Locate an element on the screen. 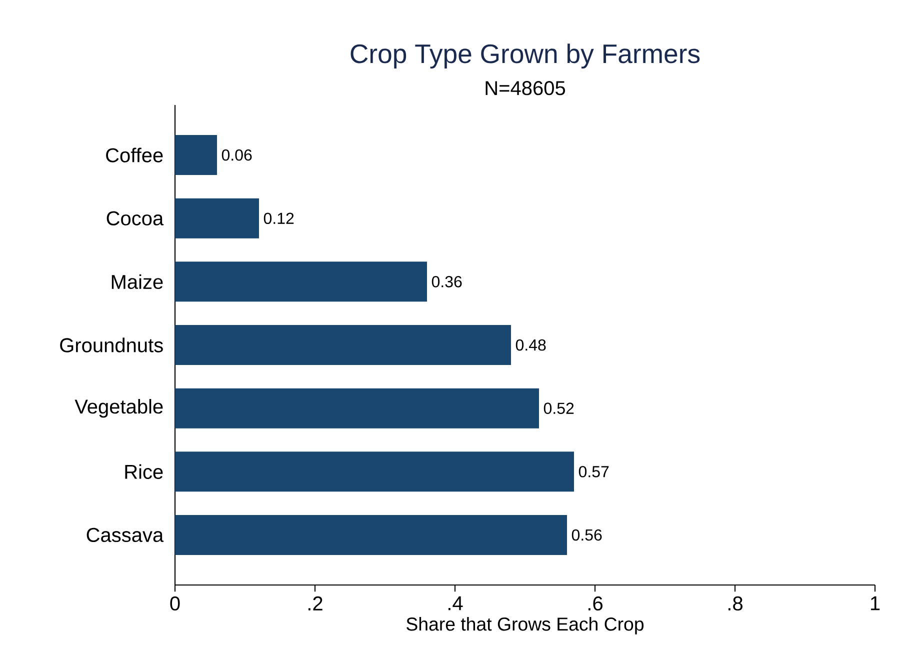 The width and height of the screenshot is (909, 667). data-label: 0.06 is located at coordinates (237, 155).